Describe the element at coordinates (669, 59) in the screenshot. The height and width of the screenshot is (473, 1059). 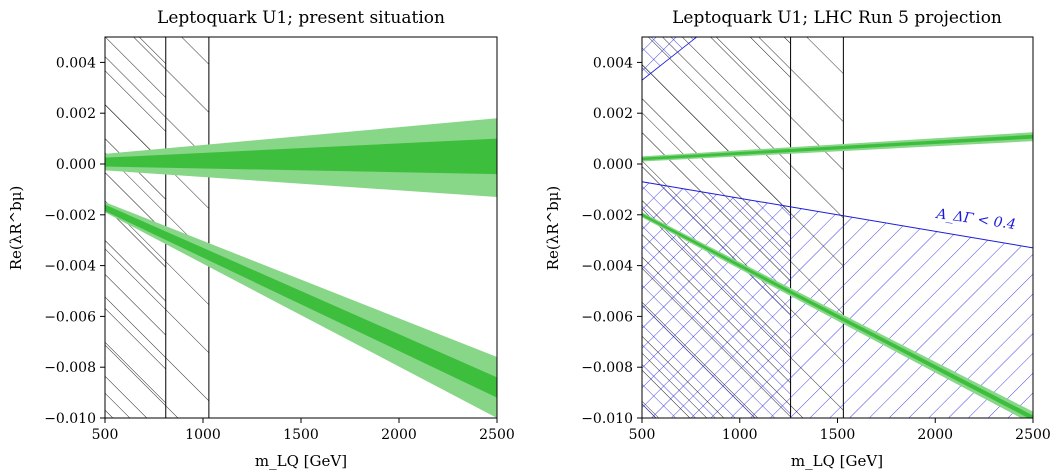
I see `adg-top-corner-cross` at that location.